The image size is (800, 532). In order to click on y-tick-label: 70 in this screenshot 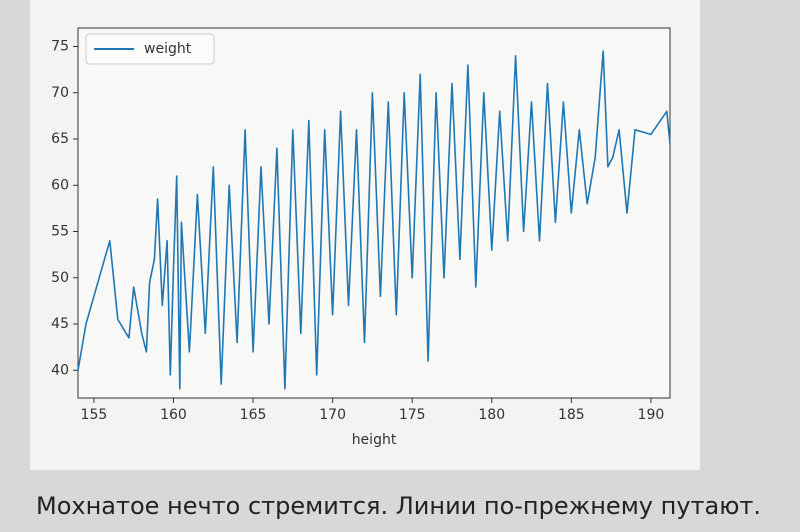, I will do `click(60, 93)`.